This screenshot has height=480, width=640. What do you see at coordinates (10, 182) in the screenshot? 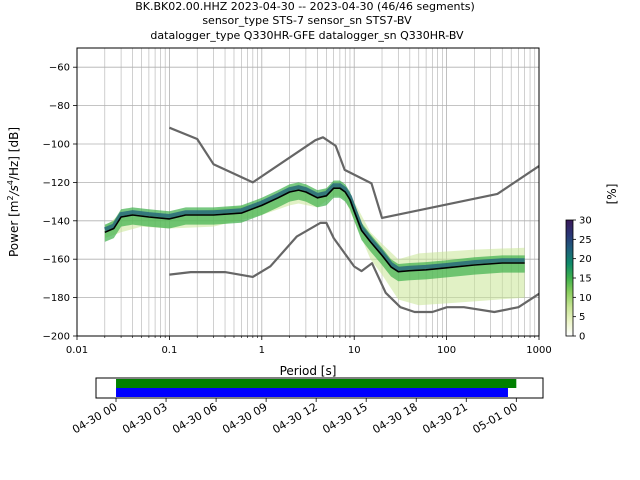
I see `y-axis-label-sup-2: 4` at bounding box center [10, 182].